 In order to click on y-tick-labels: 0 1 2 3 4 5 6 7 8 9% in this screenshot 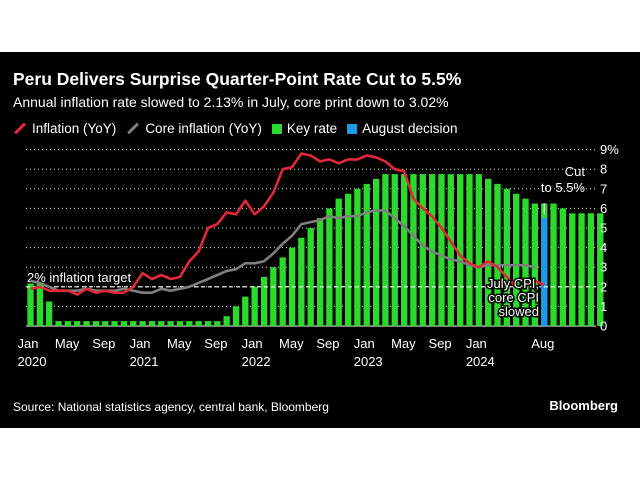, I will do `click(609, 237)`.